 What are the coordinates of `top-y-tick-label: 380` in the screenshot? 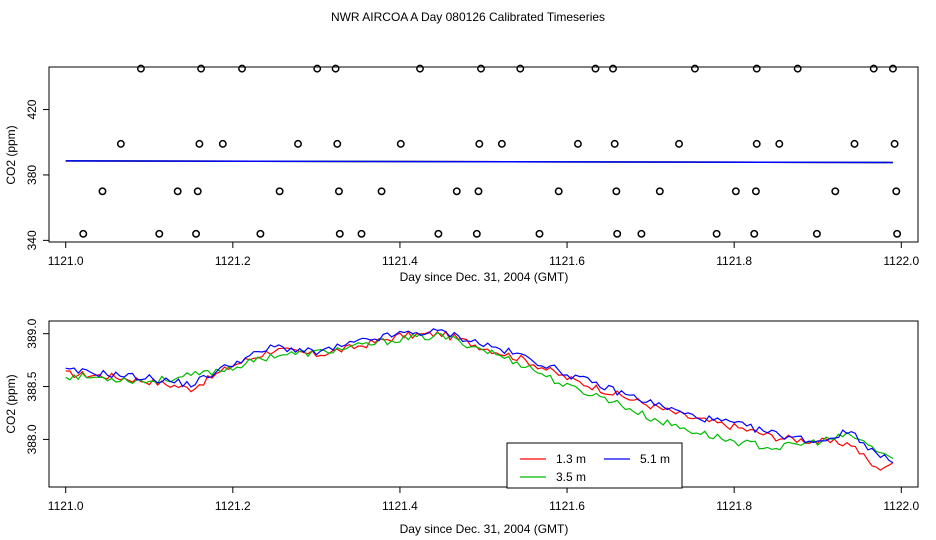 It's located at (32, 175).